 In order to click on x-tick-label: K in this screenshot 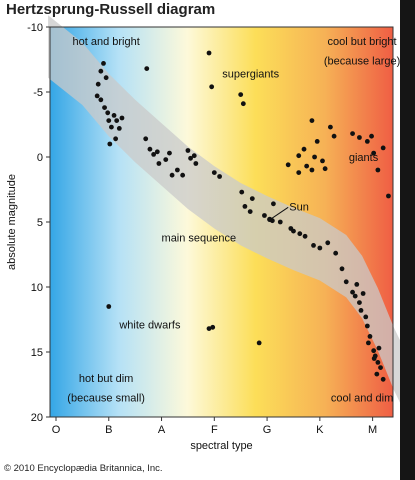, I will do `click(320, 430)`.